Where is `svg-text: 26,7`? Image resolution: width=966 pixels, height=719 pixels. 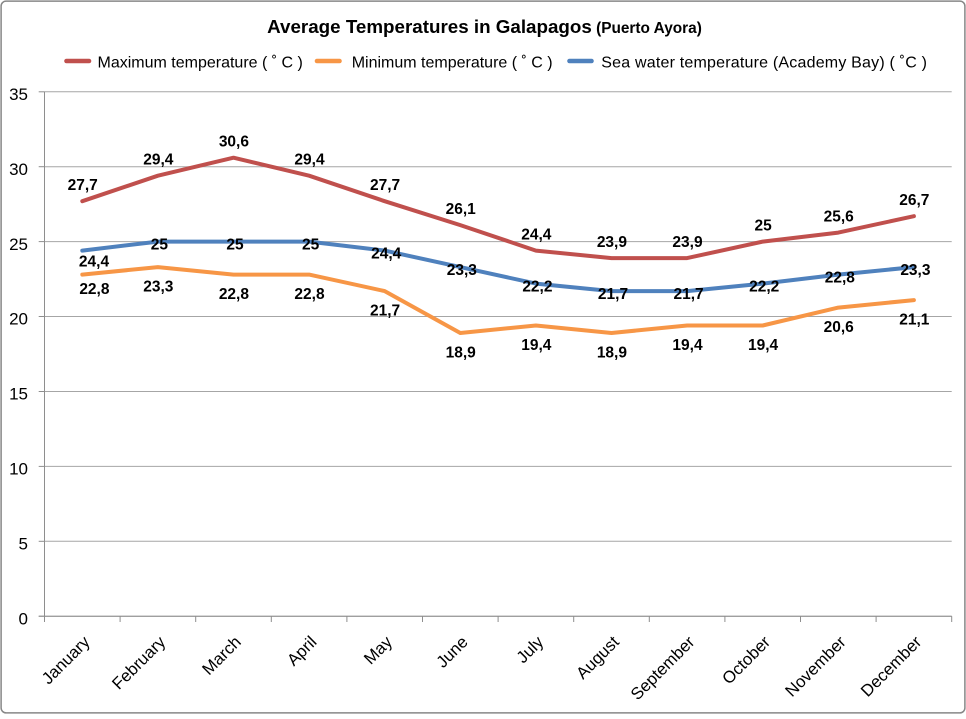 svg-text: 26,7 is located at coordinates (914, 200).